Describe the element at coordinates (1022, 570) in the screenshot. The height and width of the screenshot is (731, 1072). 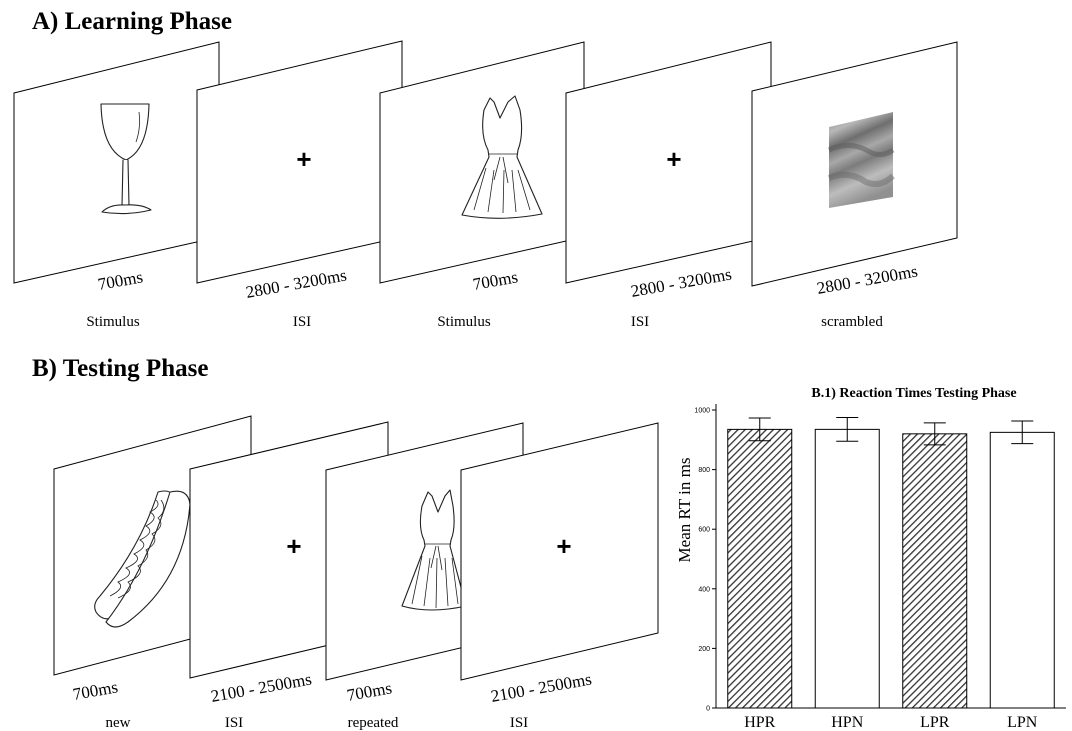
I see `bar-lpn` at that location.